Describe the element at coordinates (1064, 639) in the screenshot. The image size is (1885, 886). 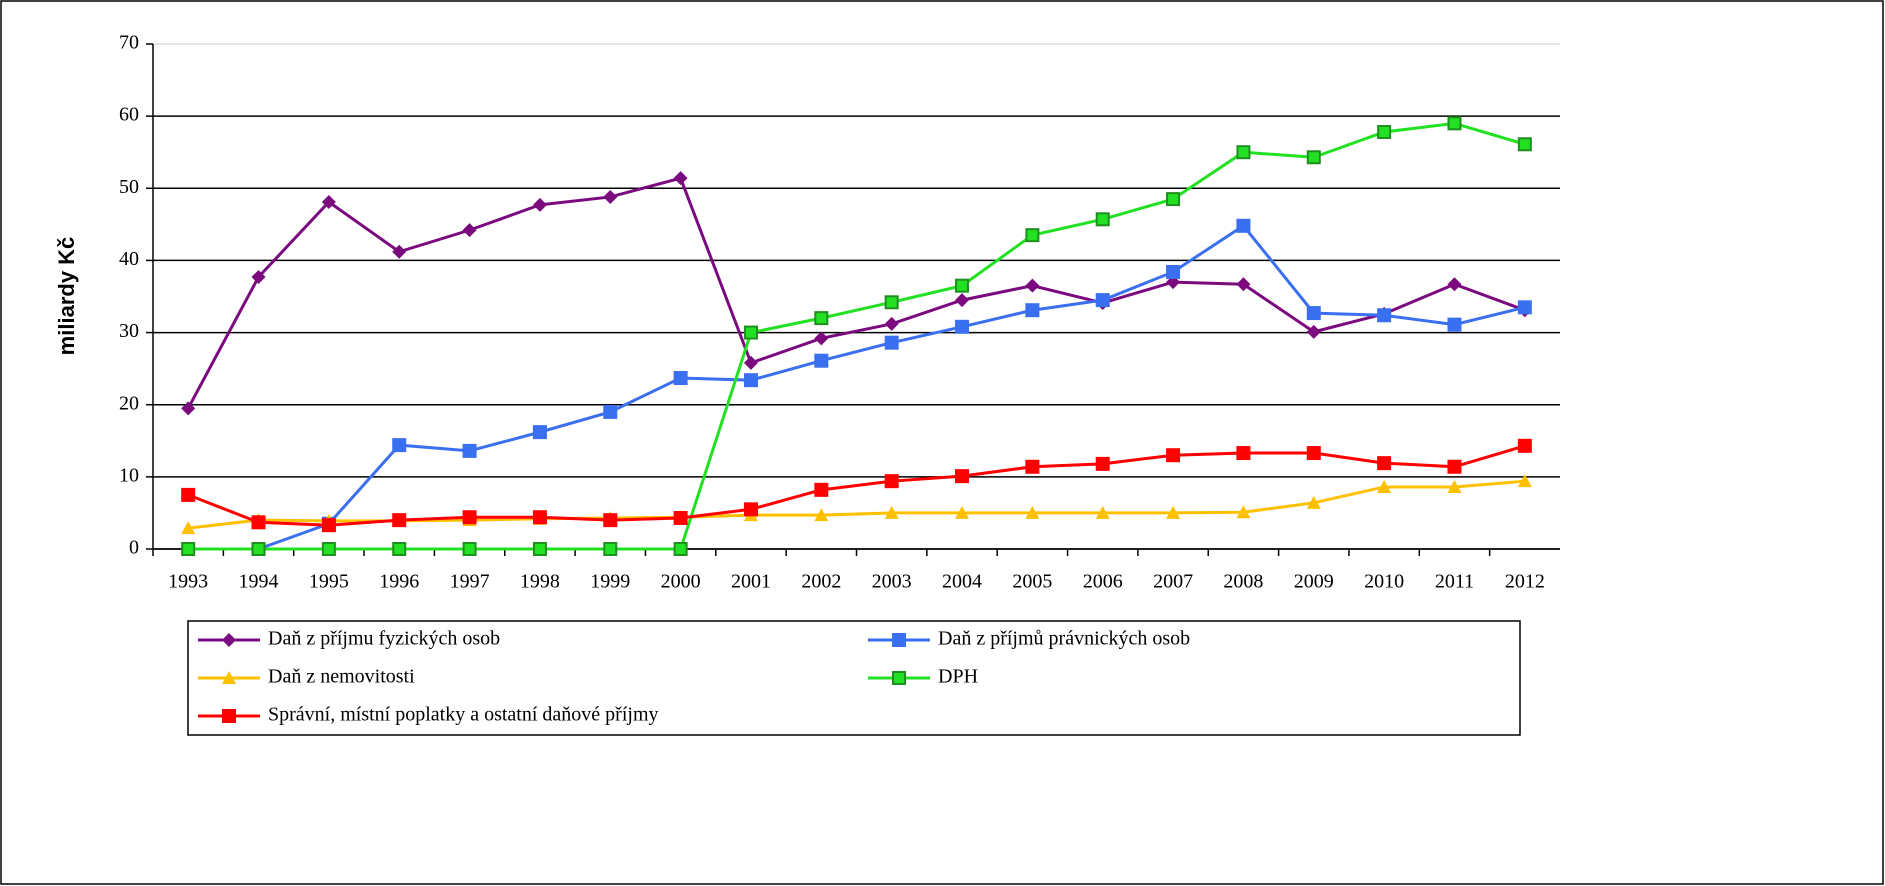
I see `legend-label: Daň z příjmů právnických osob` at that location.